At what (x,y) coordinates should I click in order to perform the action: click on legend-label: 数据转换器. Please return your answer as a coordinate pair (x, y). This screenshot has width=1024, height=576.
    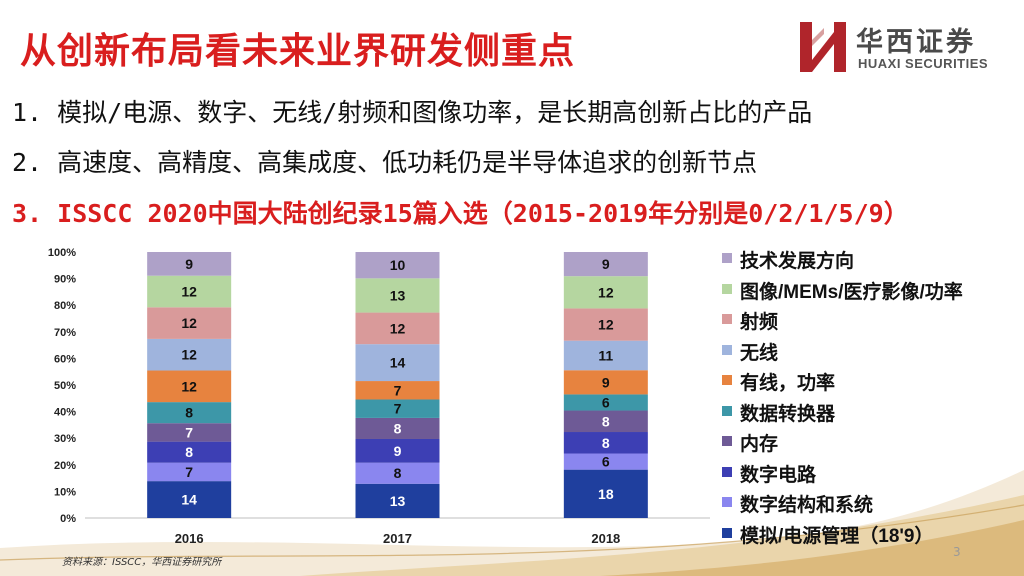
    Looking at the image, I should click on (788, 414).